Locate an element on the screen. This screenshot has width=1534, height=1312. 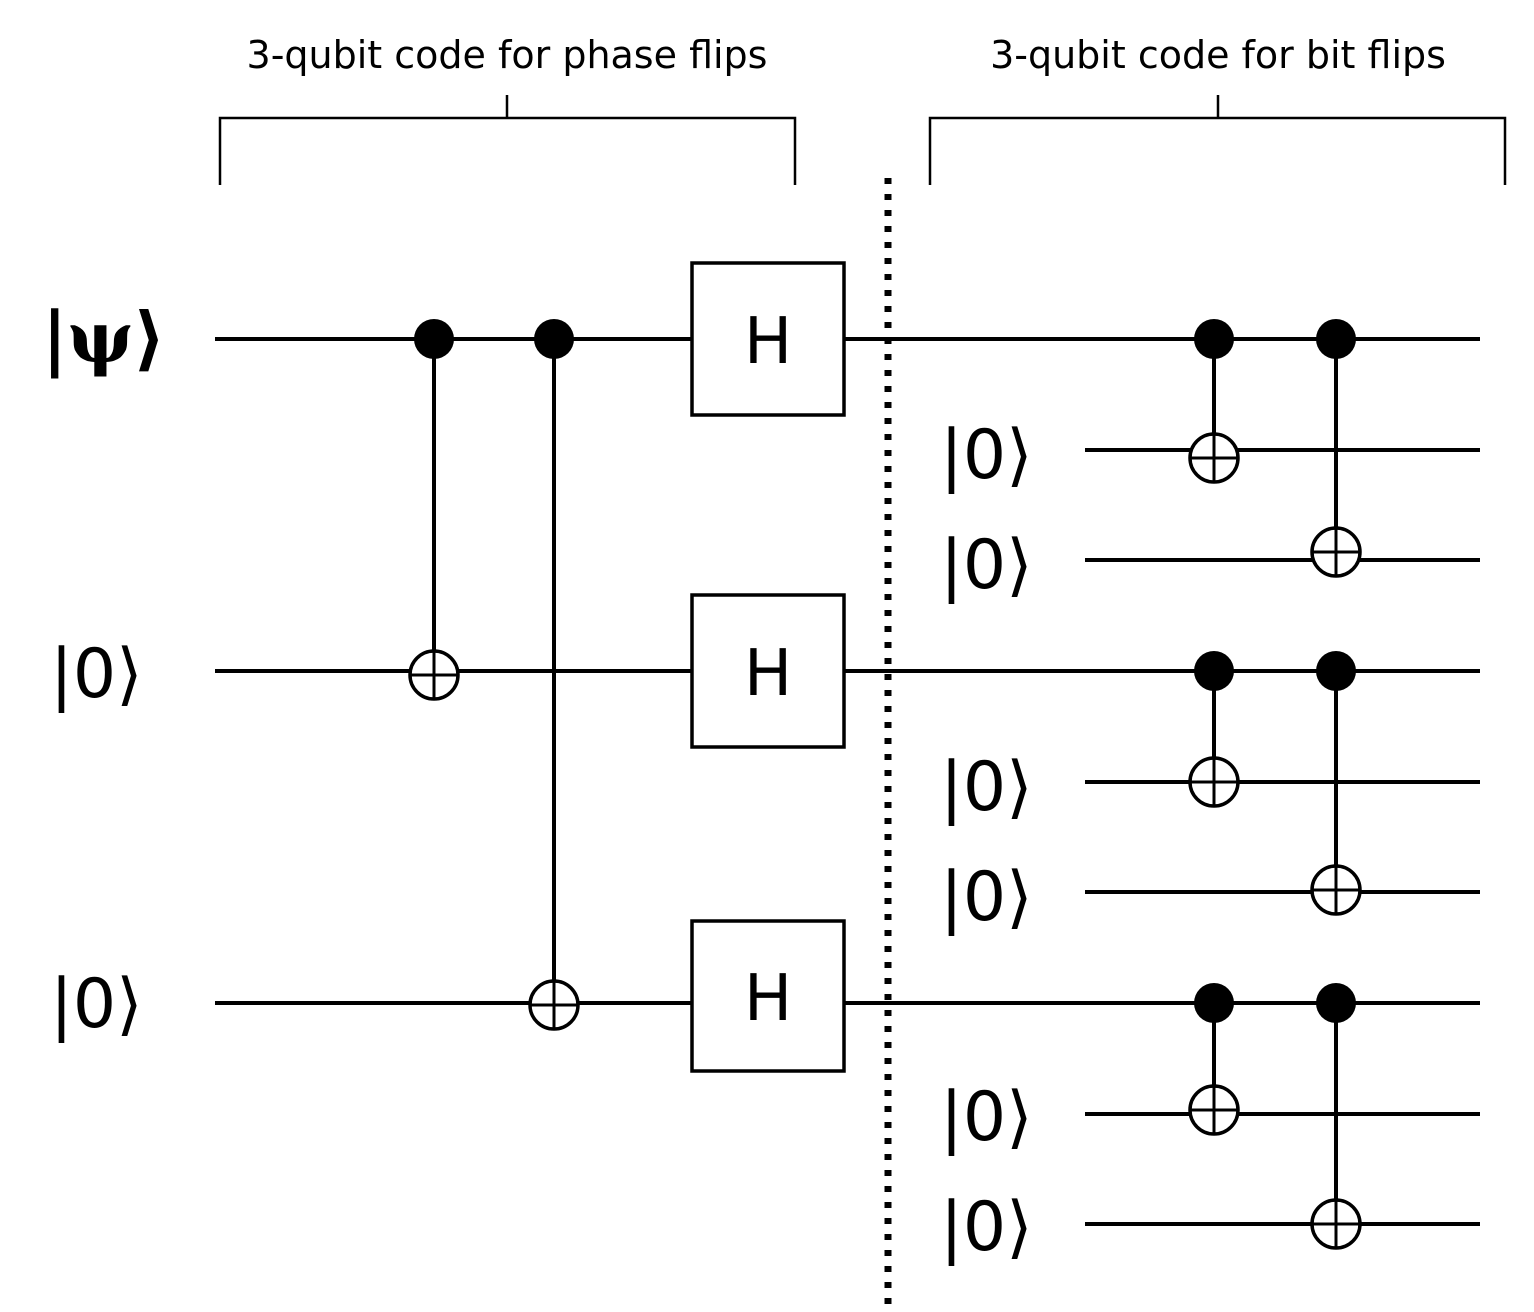
phase-flip-bracket is located at coordinates (507, 140).